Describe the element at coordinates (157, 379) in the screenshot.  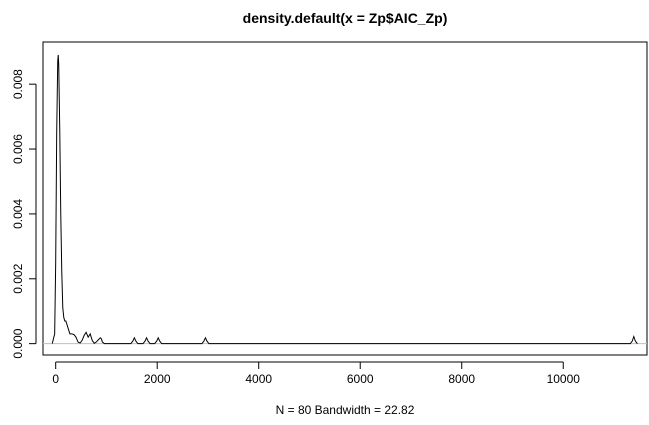
I see `x-tick-label: 2000` at that location.